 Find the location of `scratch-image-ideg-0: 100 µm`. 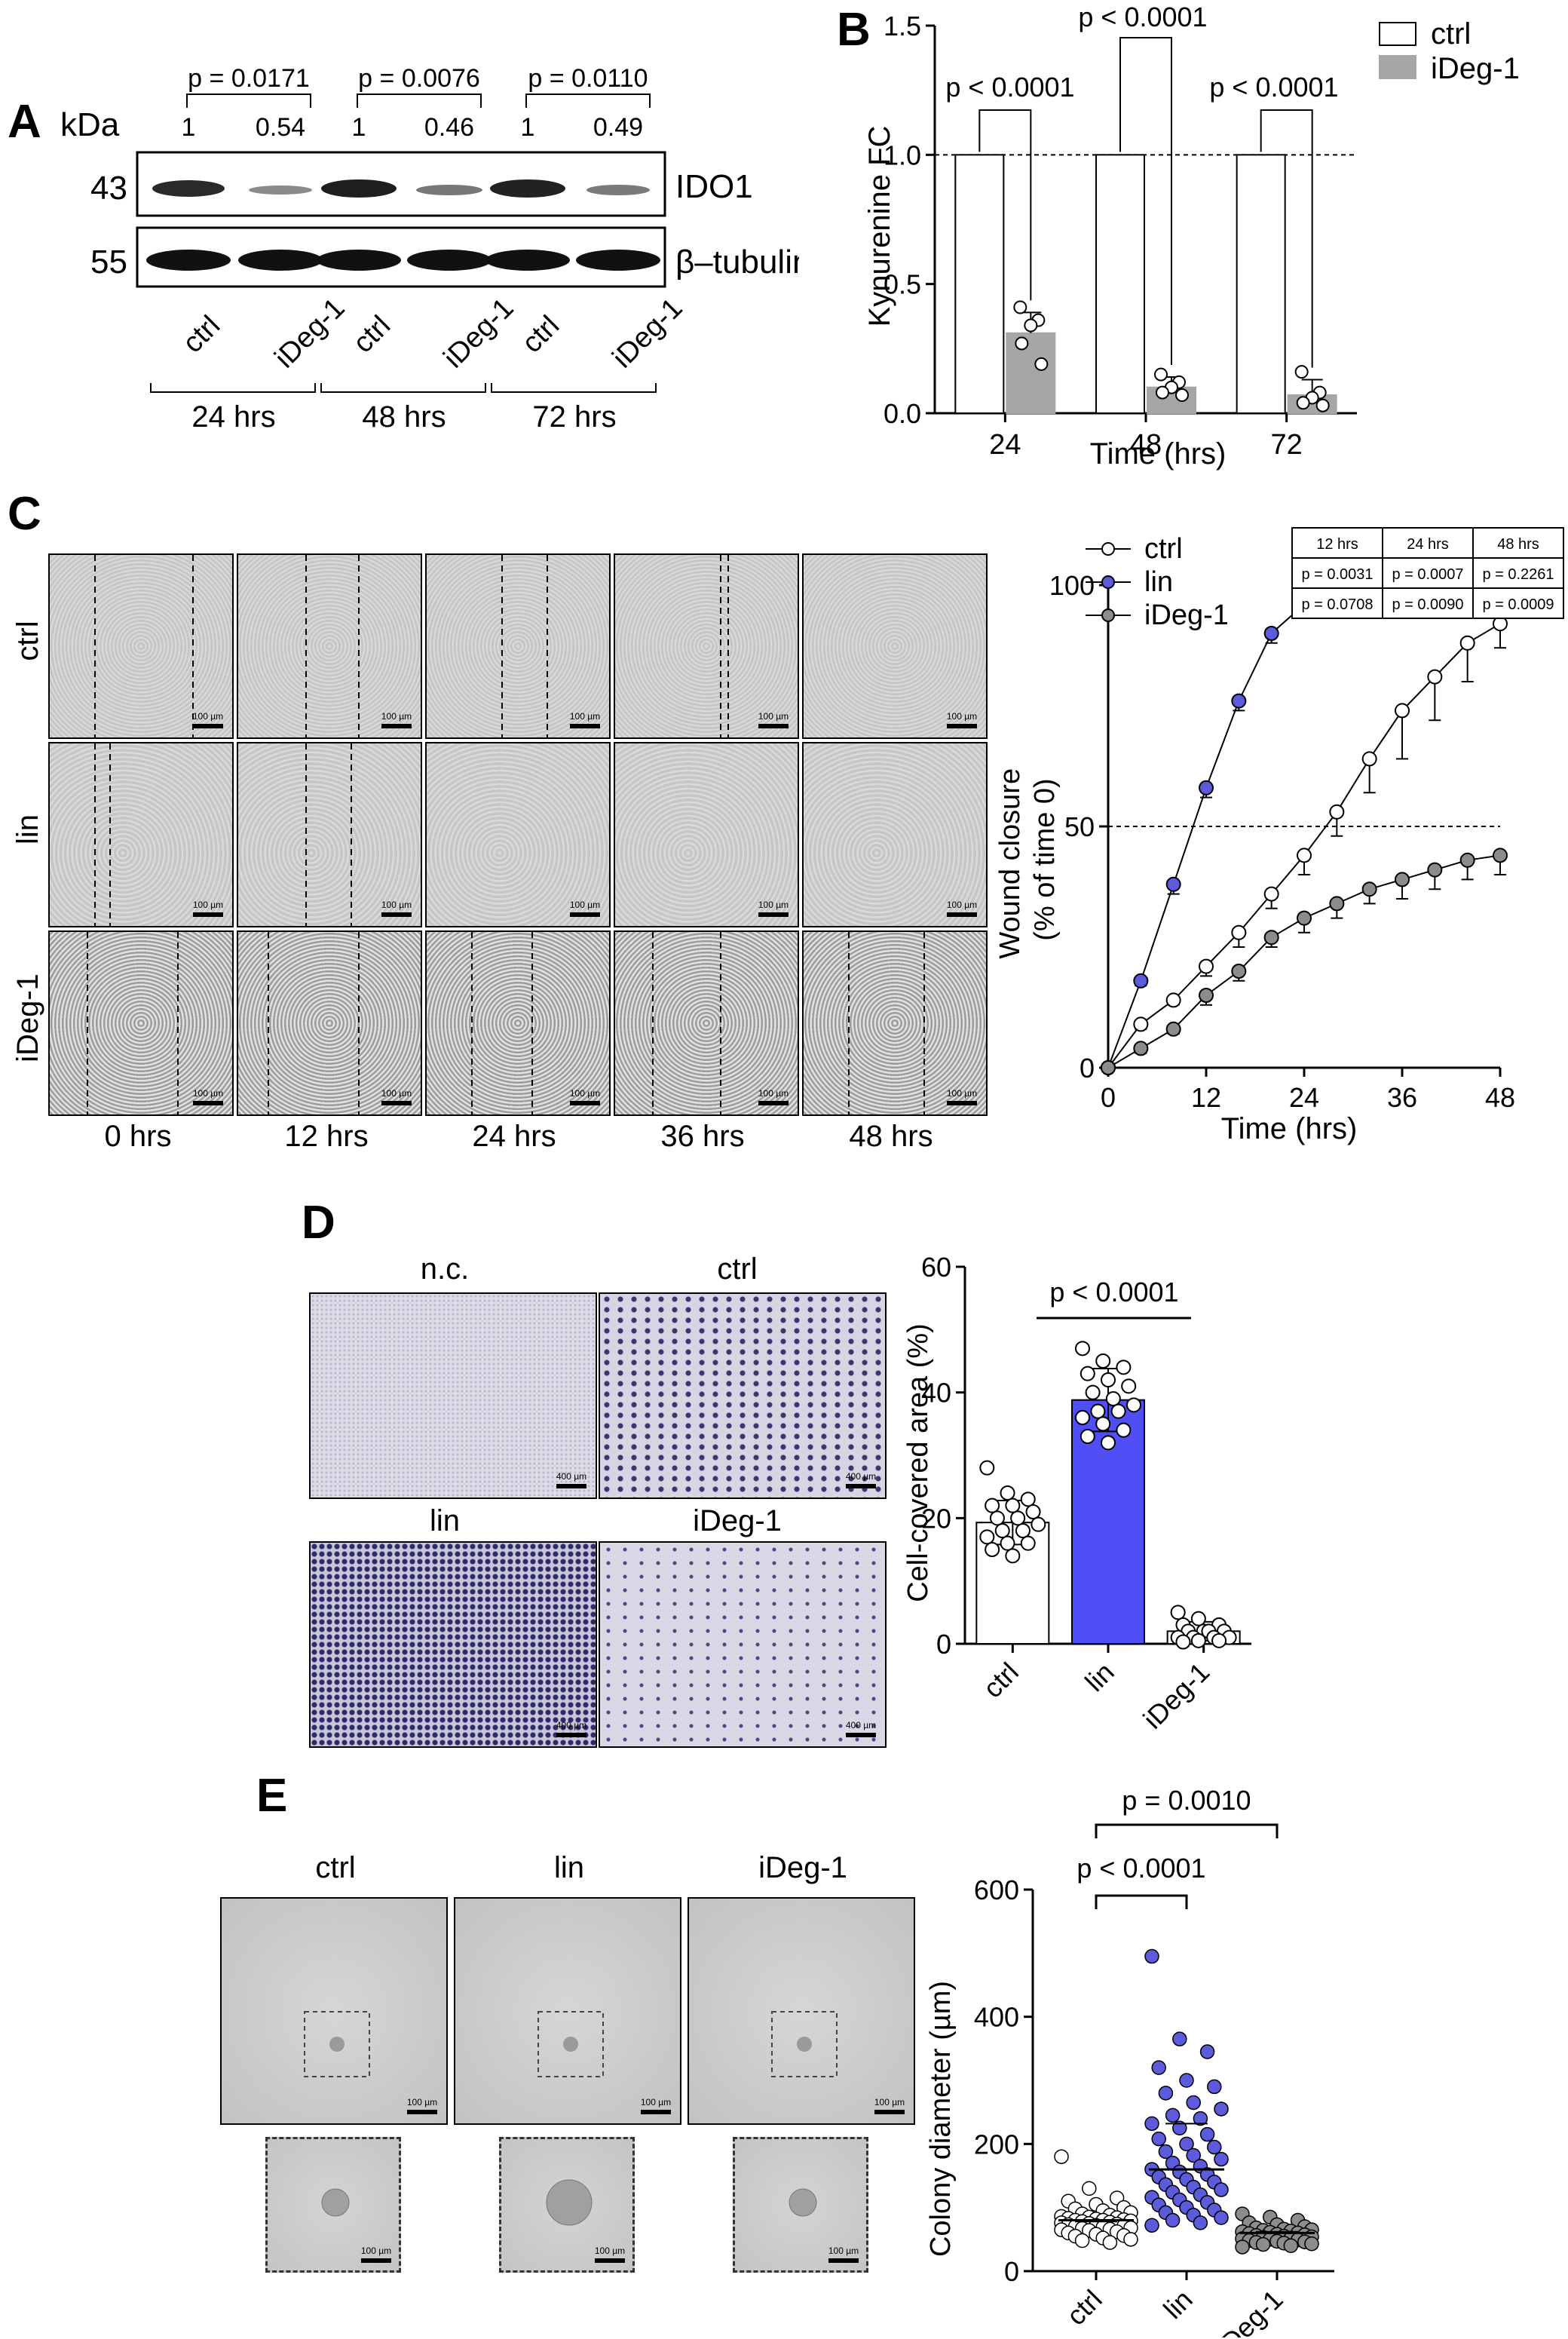

scratch-image-ideg-0: 100 µm is located at coordinates (141, 1023).